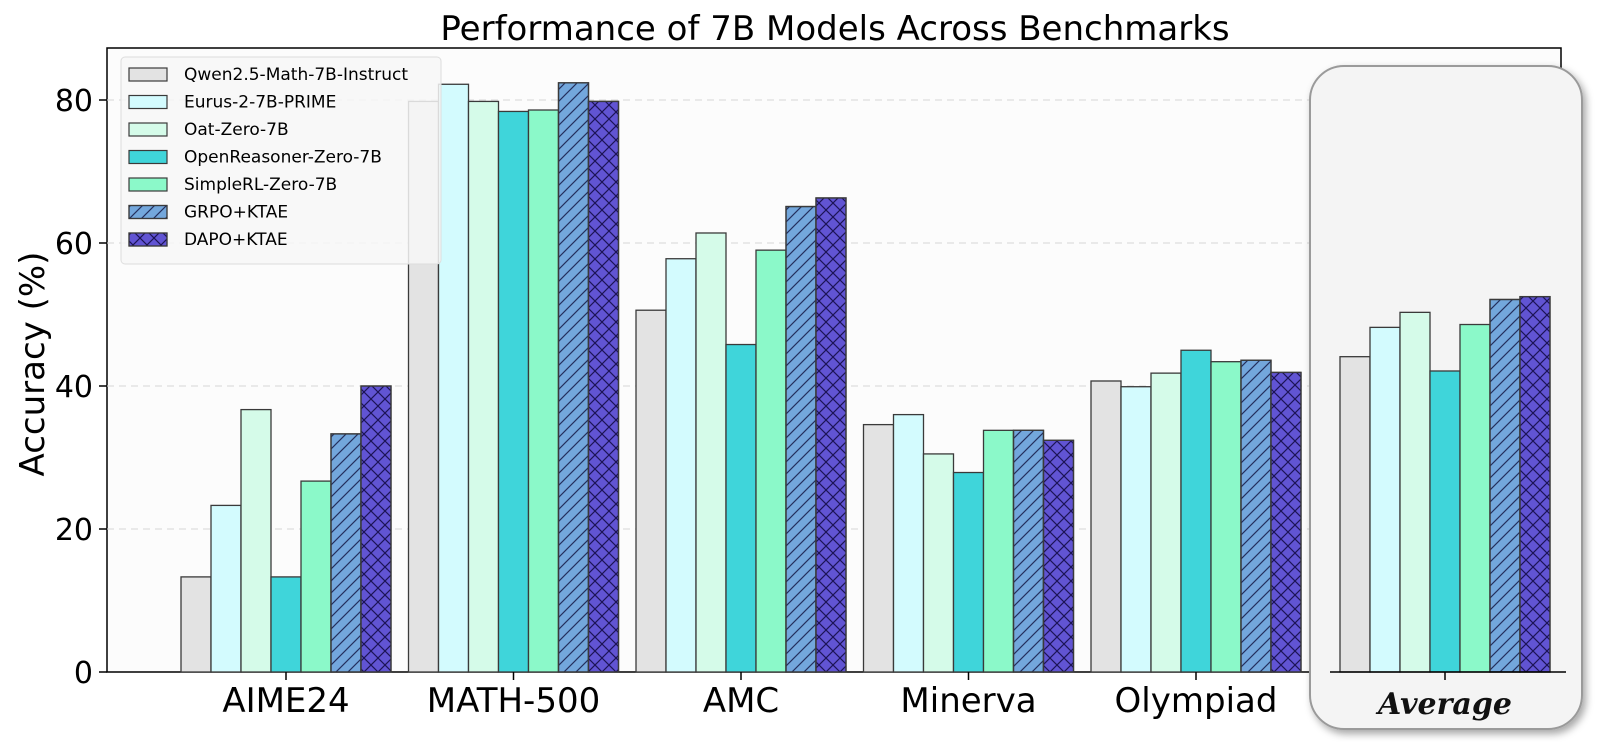  What do you see at coordinates (1286, 522) in the screenshot?
I see `bar-olympiad-6-hatch` at bounding box center [1286, 522].